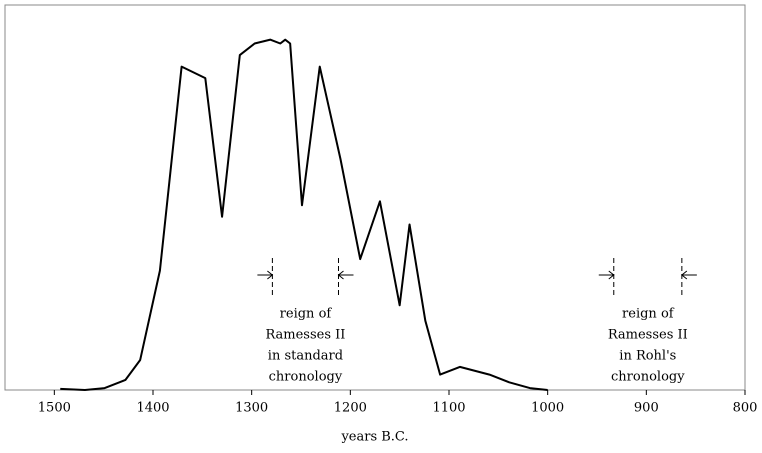  I want to click on x-tick-label: 1100, so click(448, 408).